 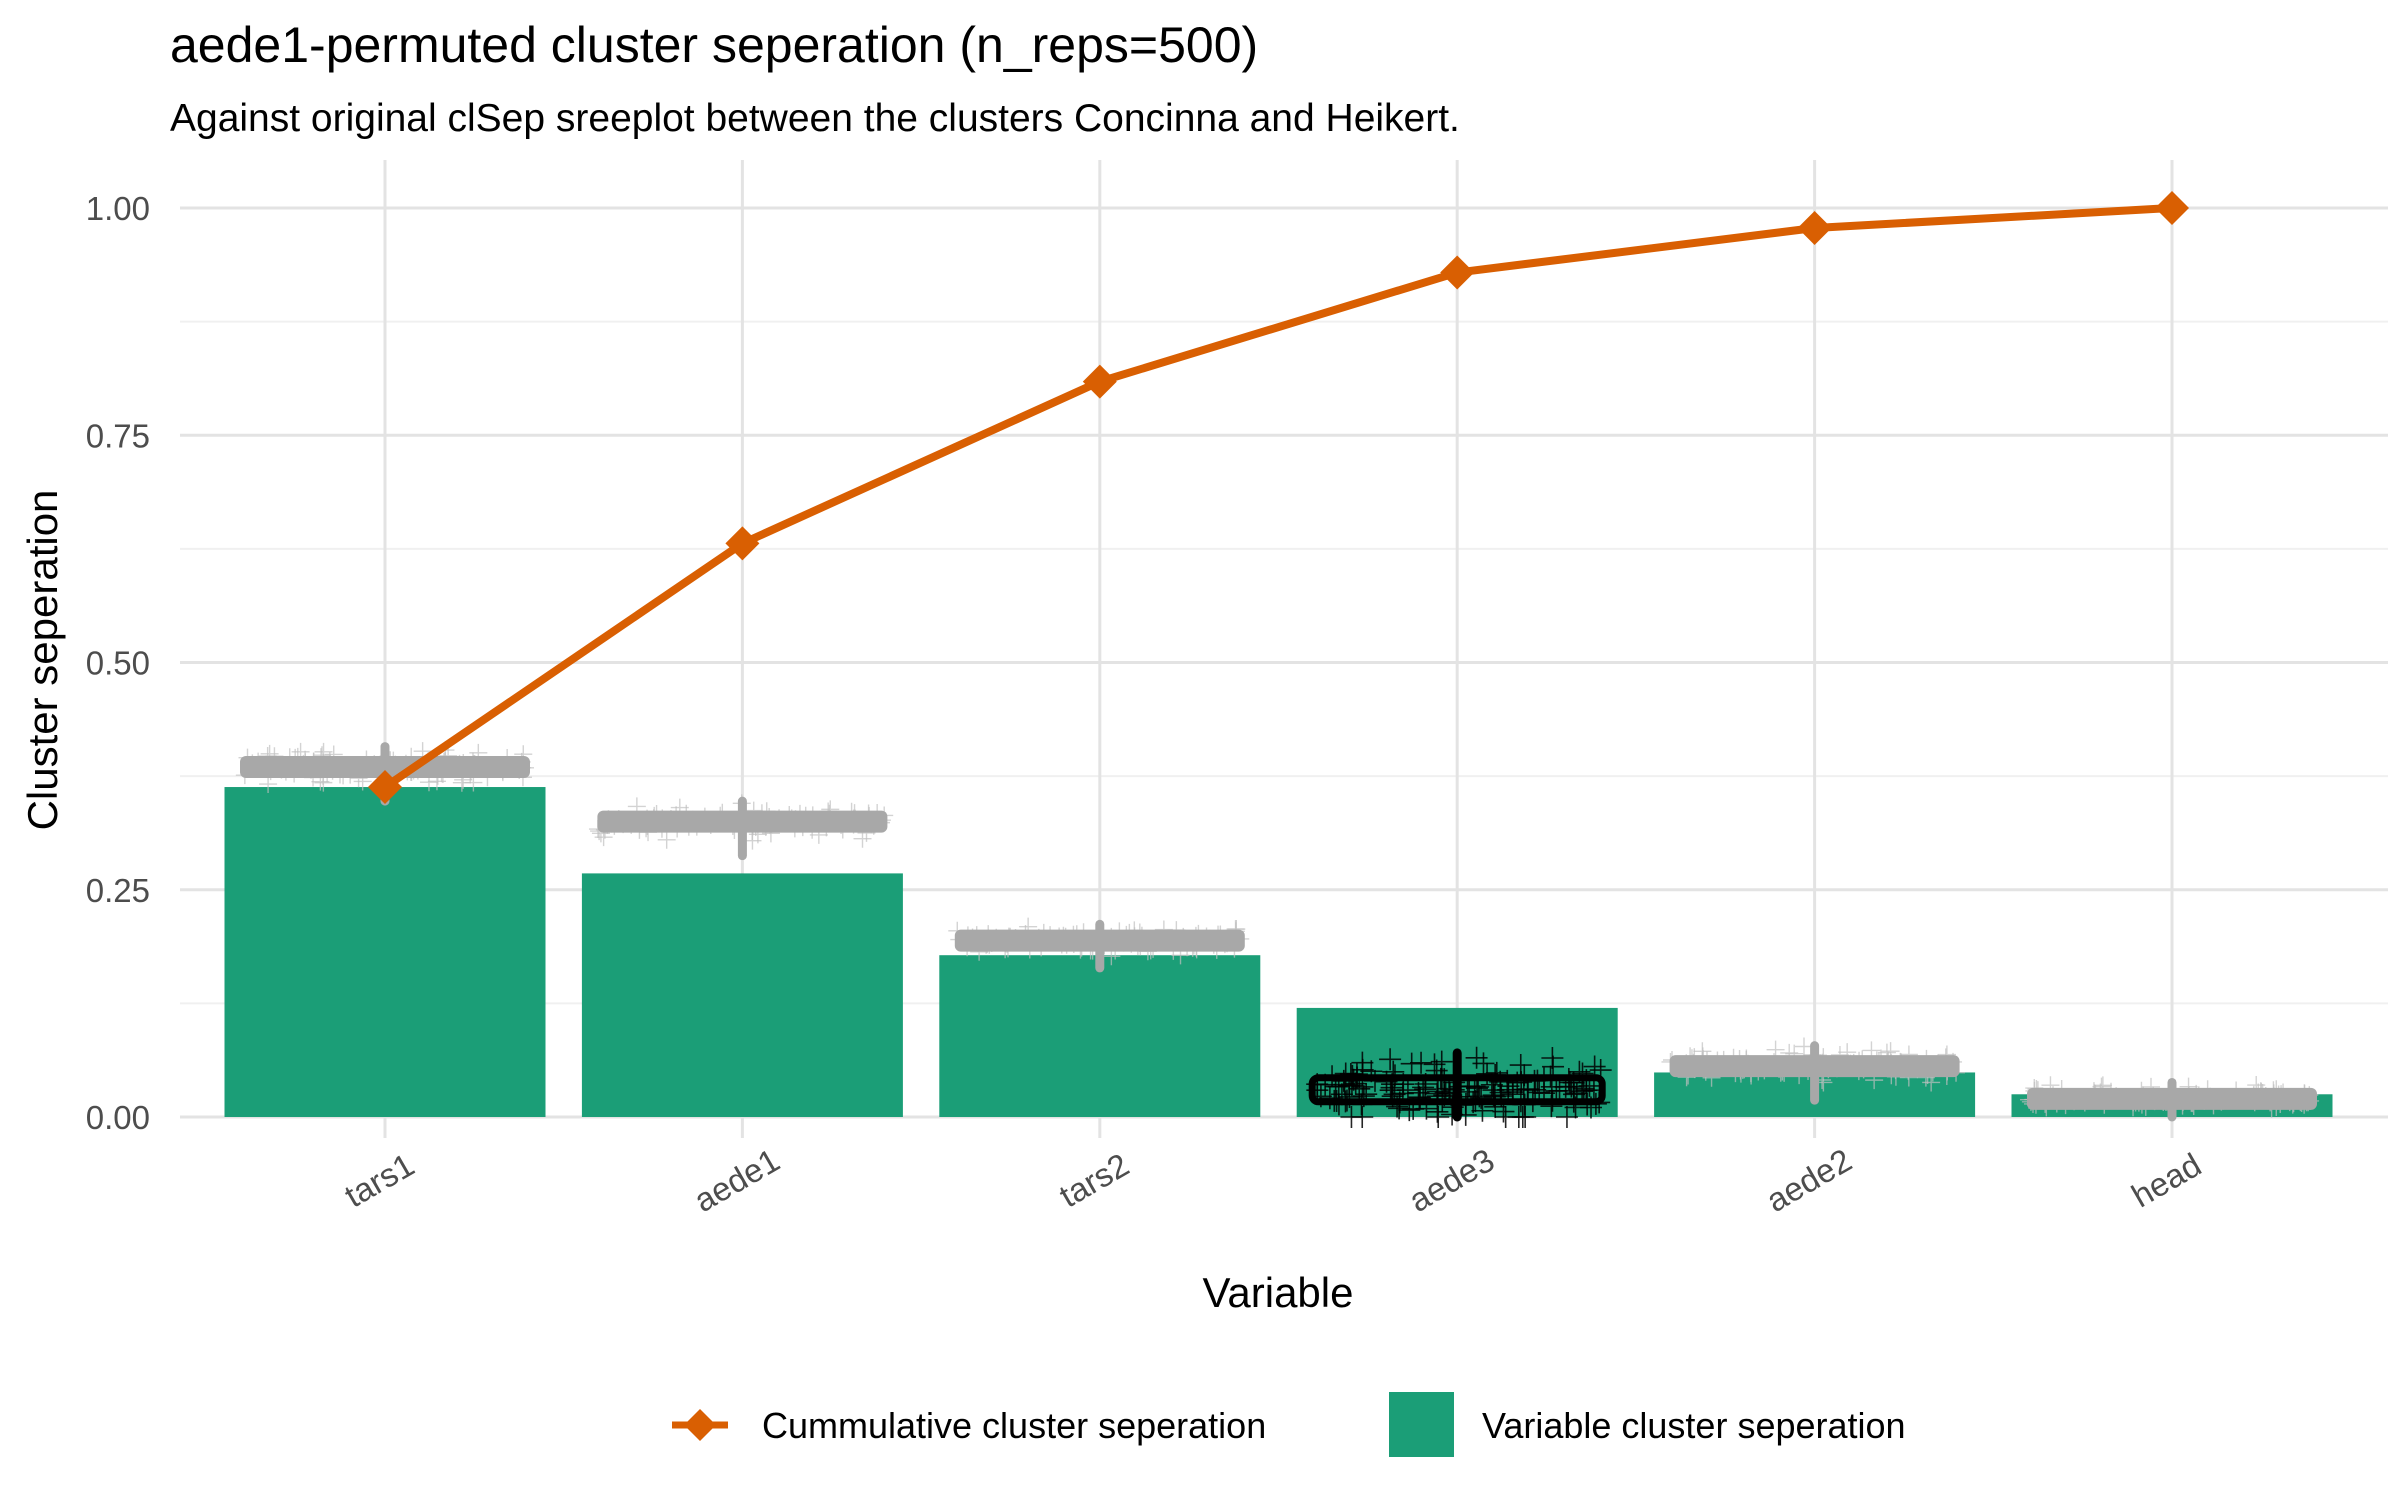 What do you see at coordinates (1278, 1292) in the screenshot?
I see `x-axis-title: Variable` at bounding box center [1278, 1292].